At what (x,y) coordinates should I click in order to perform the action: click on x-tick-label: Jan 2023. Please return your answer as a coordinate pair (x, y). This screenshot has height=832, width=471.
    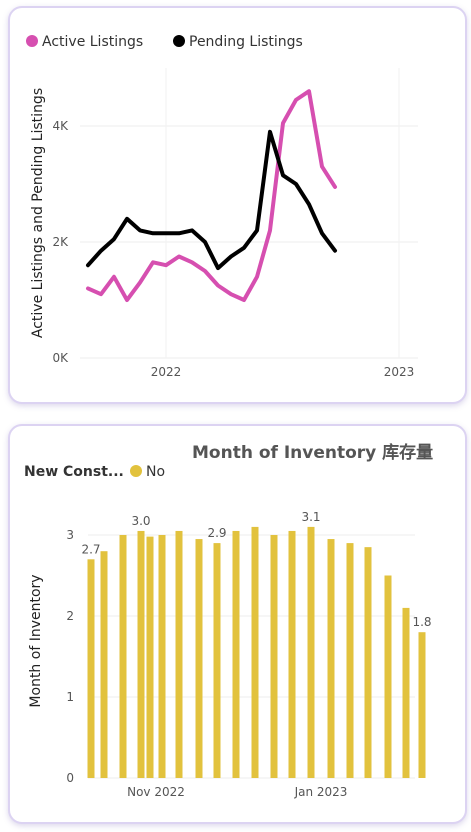
    Looking at the image, I should click on (321, 792).